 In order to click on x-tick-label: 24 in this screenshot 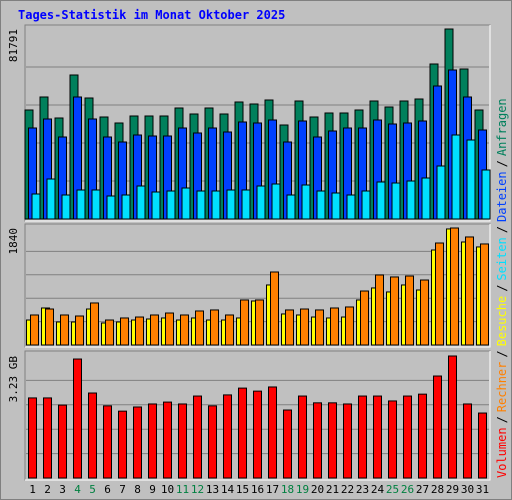, I will do `click(378, 489)`.